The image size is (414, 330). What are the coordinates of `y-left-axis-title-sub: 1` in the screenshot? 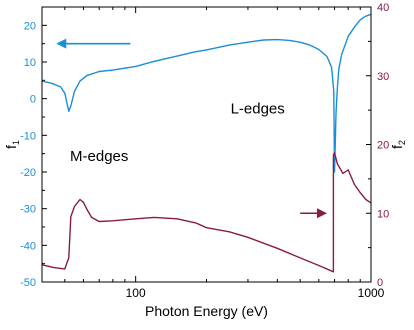 It's located at (16, 142).